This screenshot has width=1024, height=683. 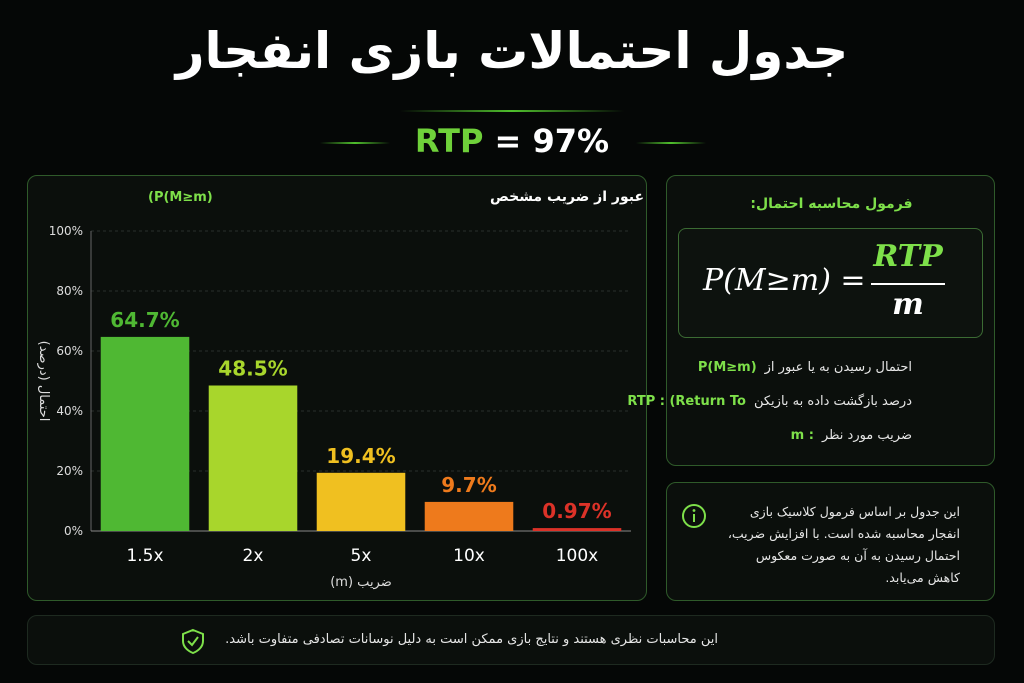 I want to click on definition-symbol: P(M≥m), so click(x=727, y=367).